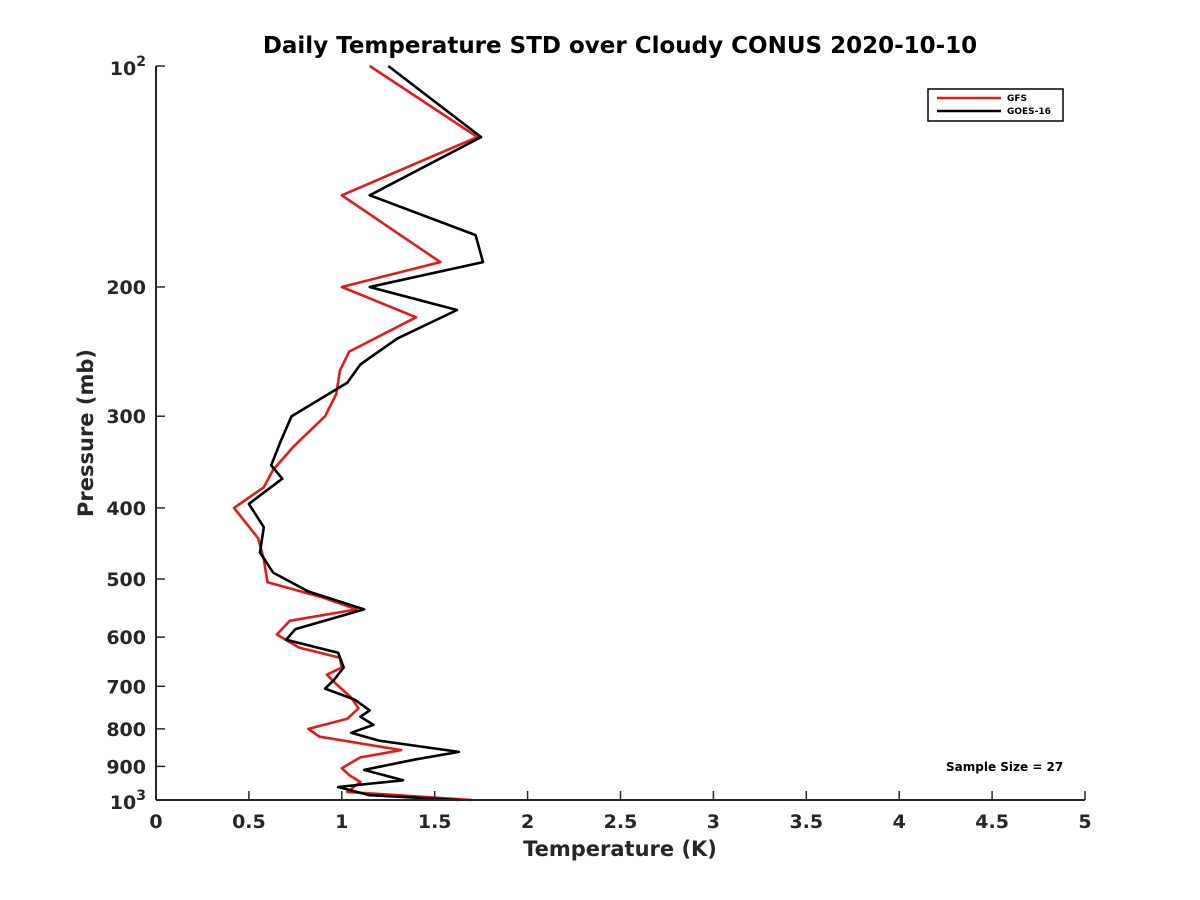 The height and width of the screenshot is (900, 1200). I want to click on x-ticks: 0 0.5 1 1.5 2 2.5 3 3.5 4 4.5 5, so click(620, 812).